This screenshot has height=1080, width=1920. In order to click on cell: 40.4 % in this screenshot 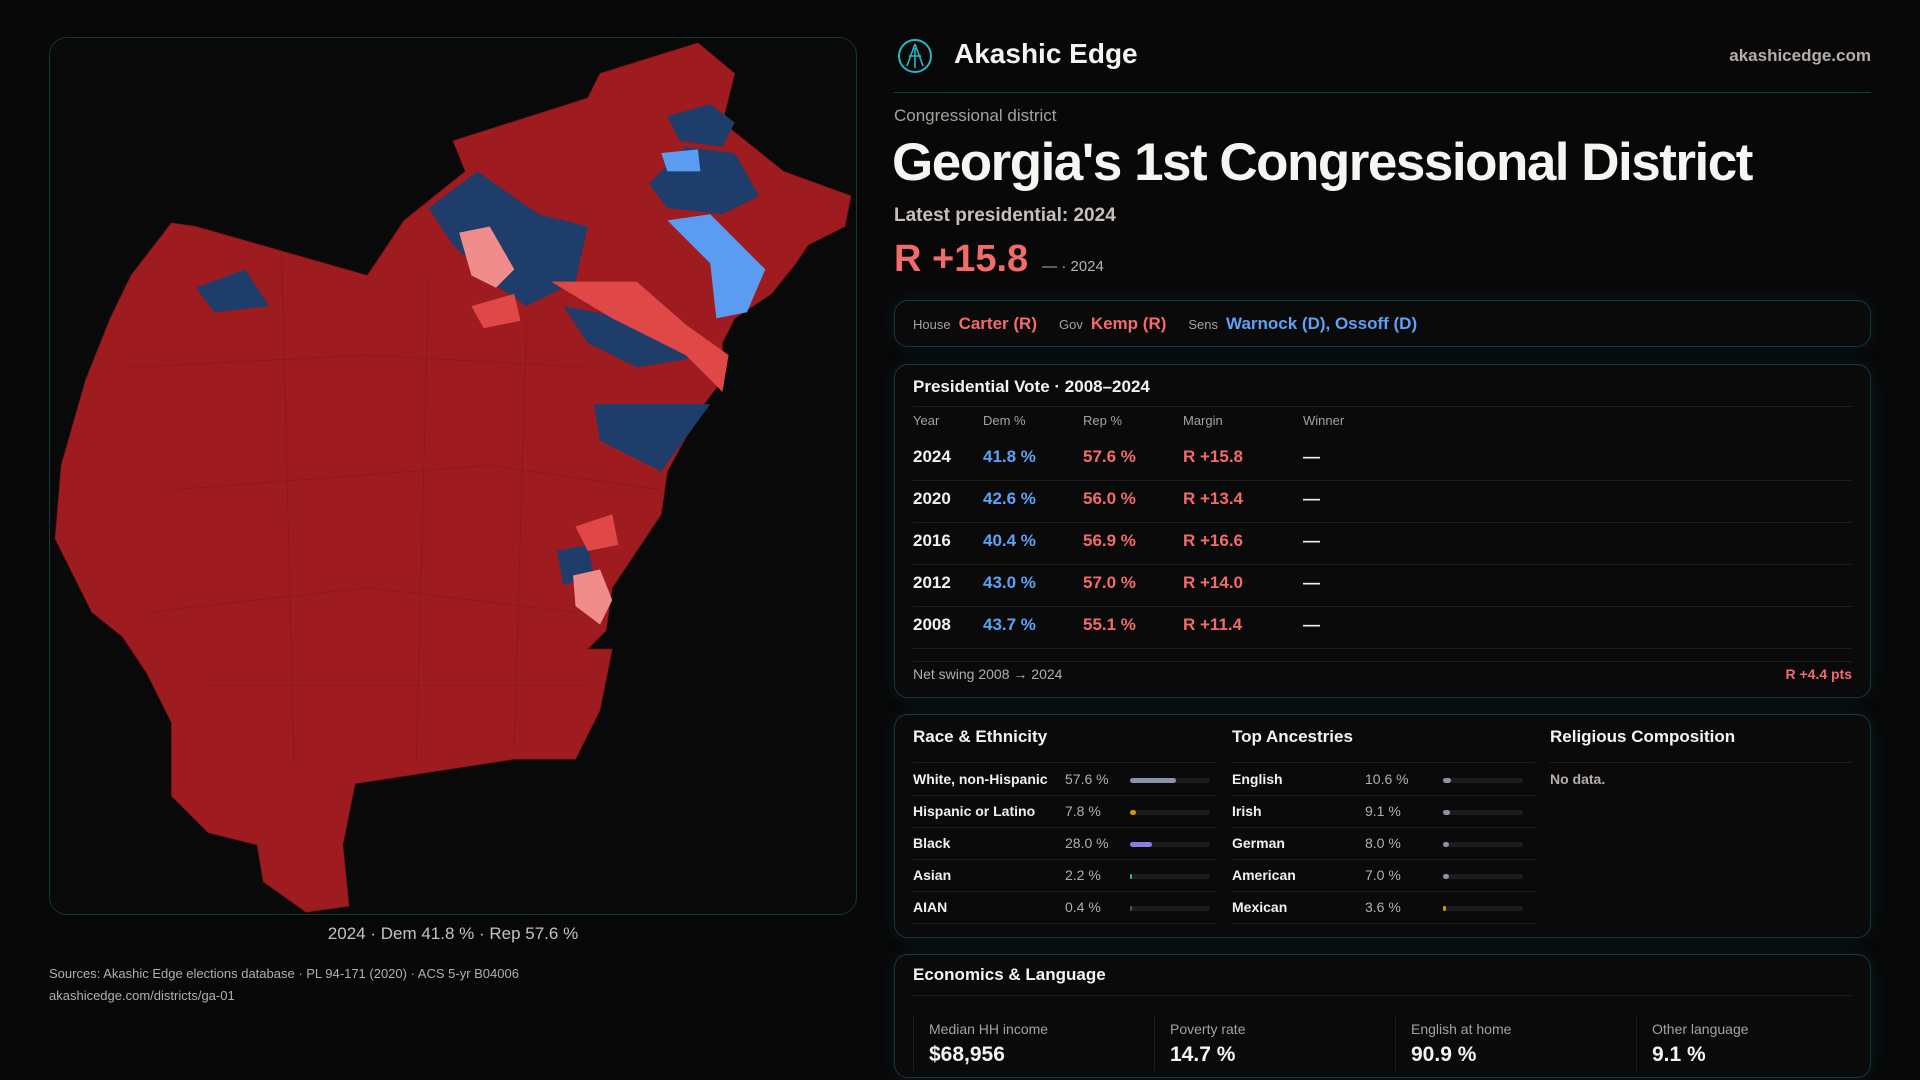, I will do `click(1009, 540)`.